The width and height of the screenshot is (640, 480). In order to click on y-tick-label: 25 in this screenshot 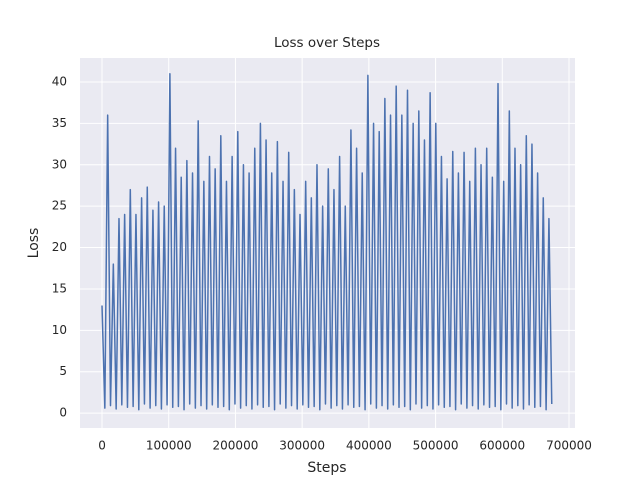, I will do `click(59, 206)`.